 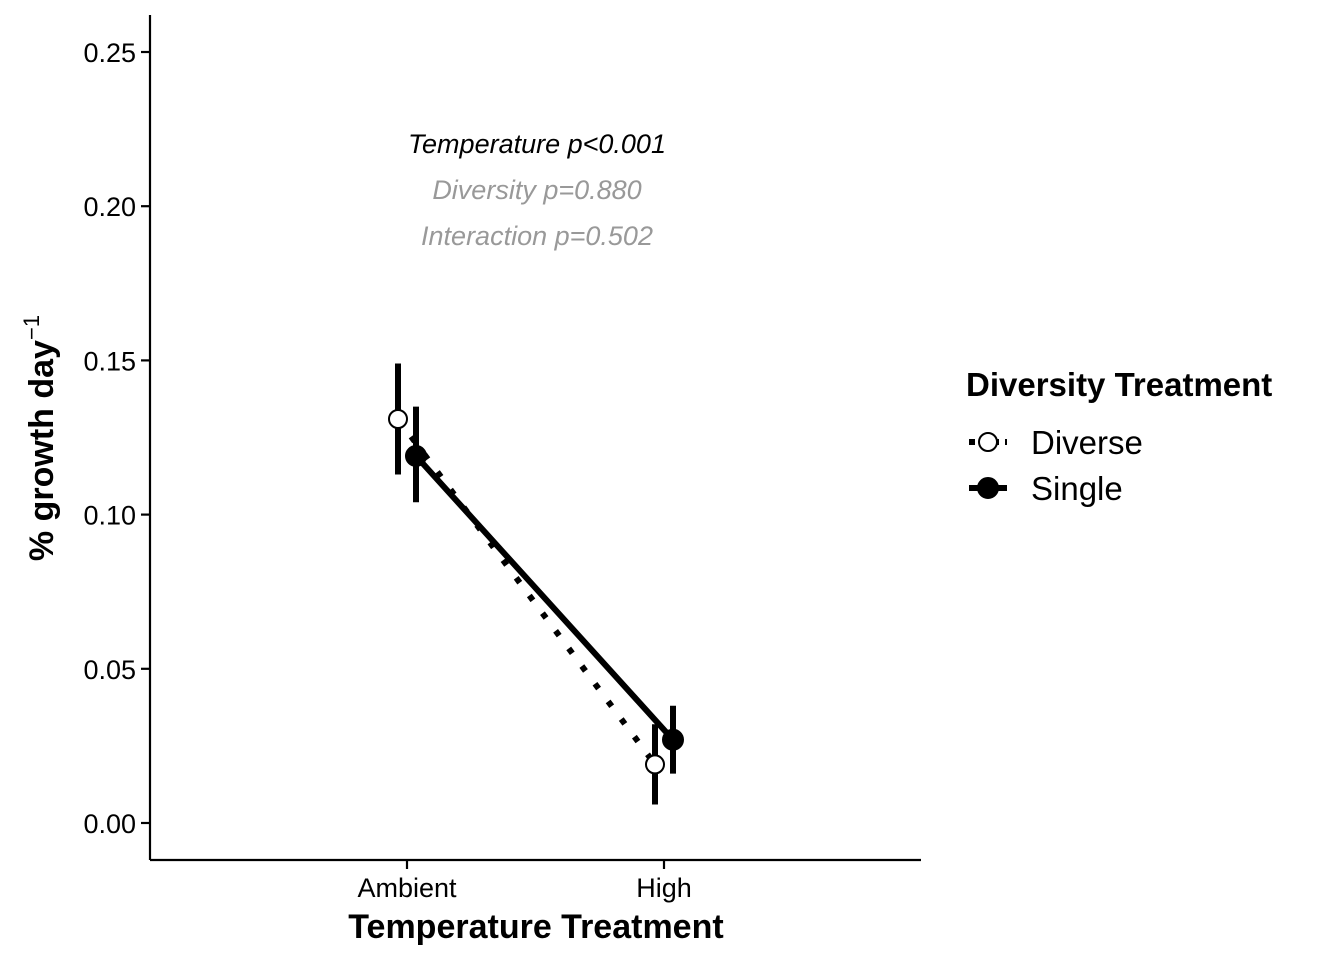 I want to click on plot-marks, so click(x=536, y=584).